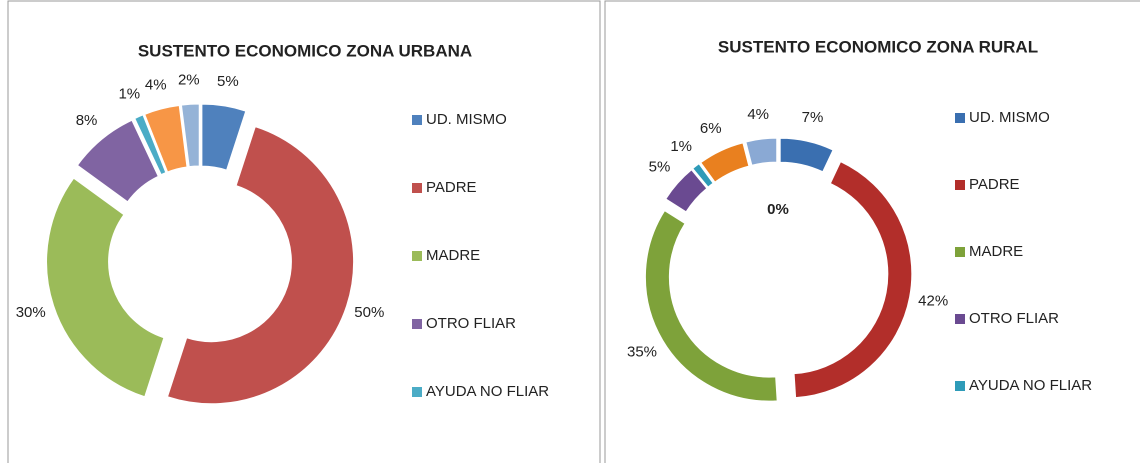 This screenshot has width=1140, height=468. I want to click on data-label: 35%, so click(642, 351).